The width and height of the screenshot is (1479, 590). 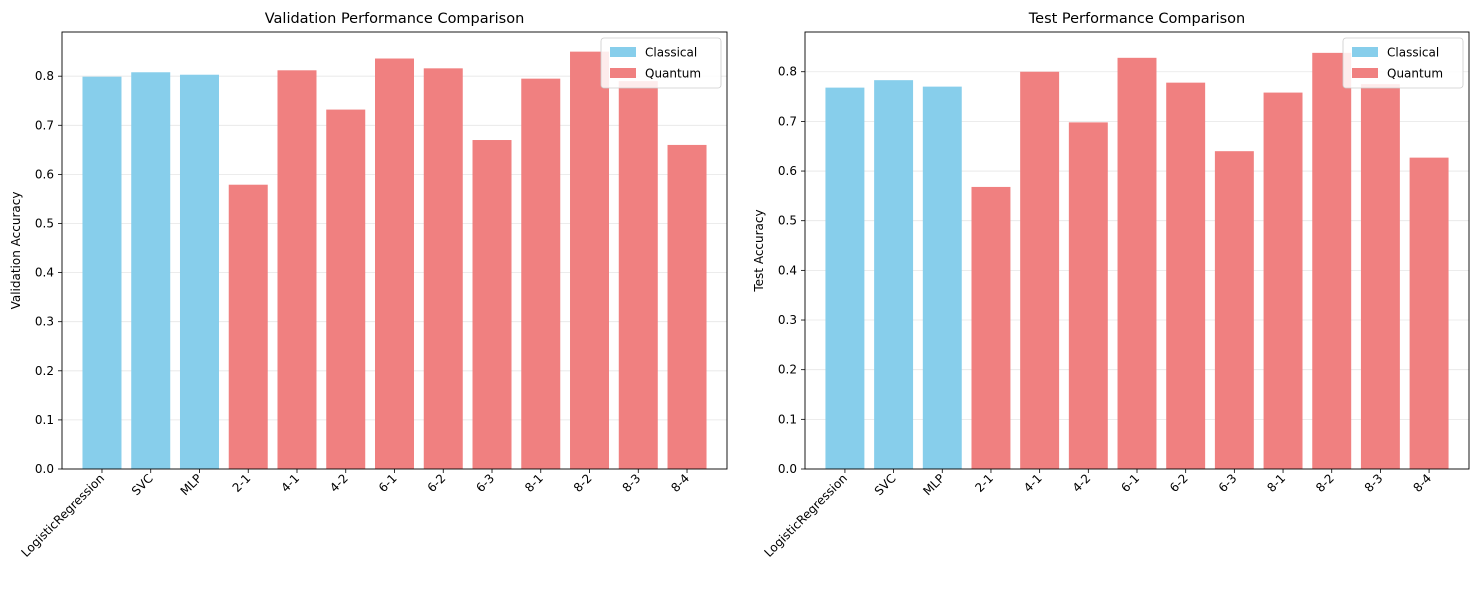 I want to click on y-axis-label: Test Accuracy, so click(x=759, y=250).